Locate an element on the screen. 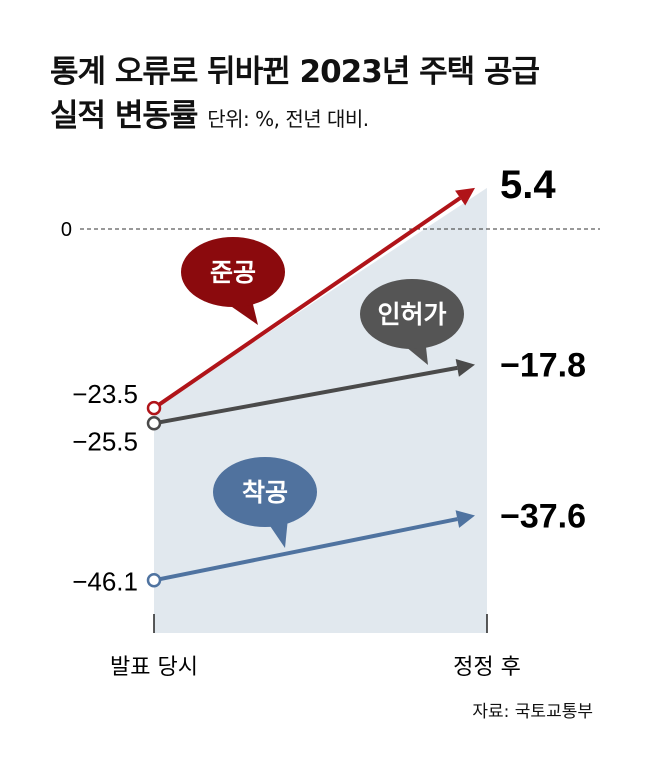 This screenshot has width=658, height=759. start-value-label: −46.1 is located at coordinates (105, 581).